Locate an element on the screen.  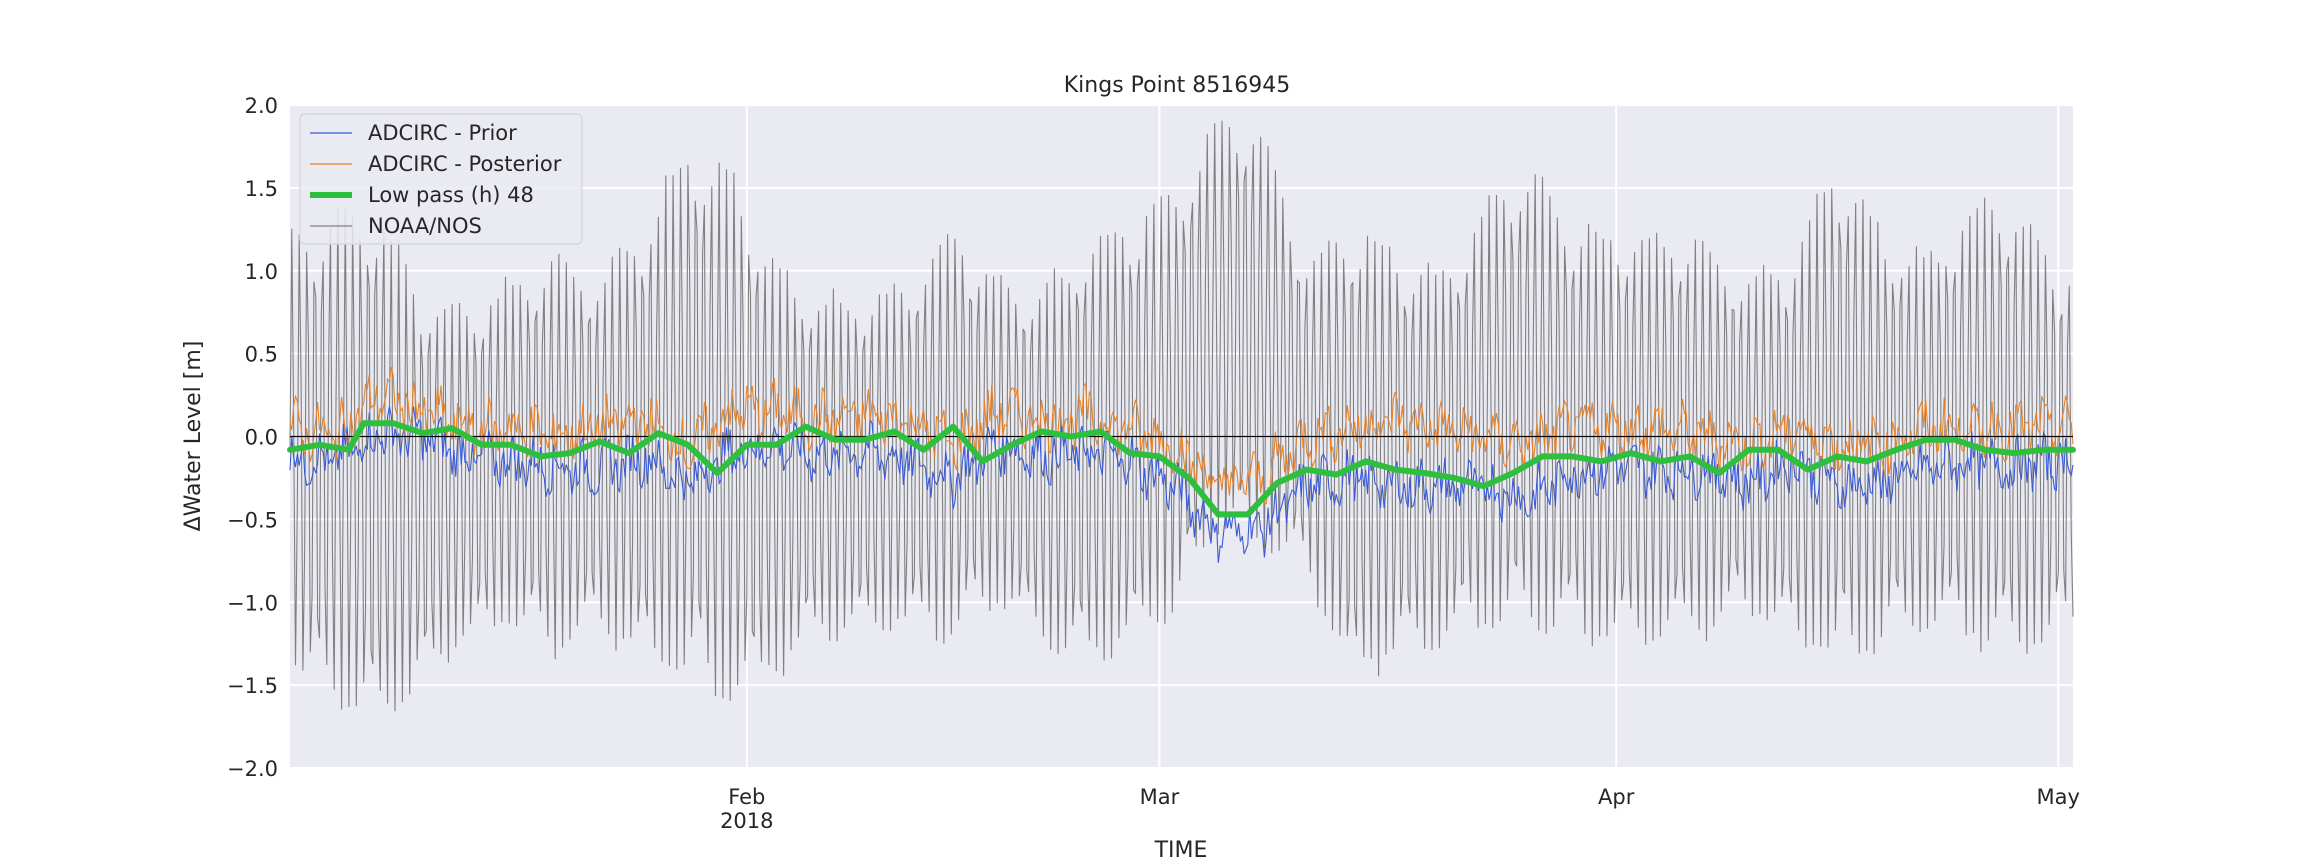
y-tick-label: 0.5 is located at coordinates (261, 355).